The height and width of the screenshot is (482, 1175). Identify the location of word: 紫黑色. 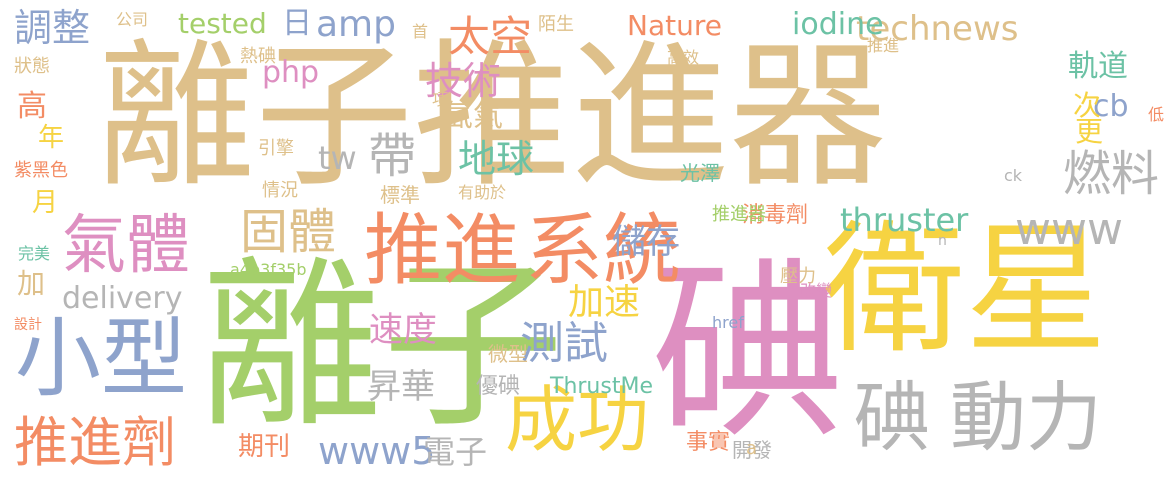
(41, 170).